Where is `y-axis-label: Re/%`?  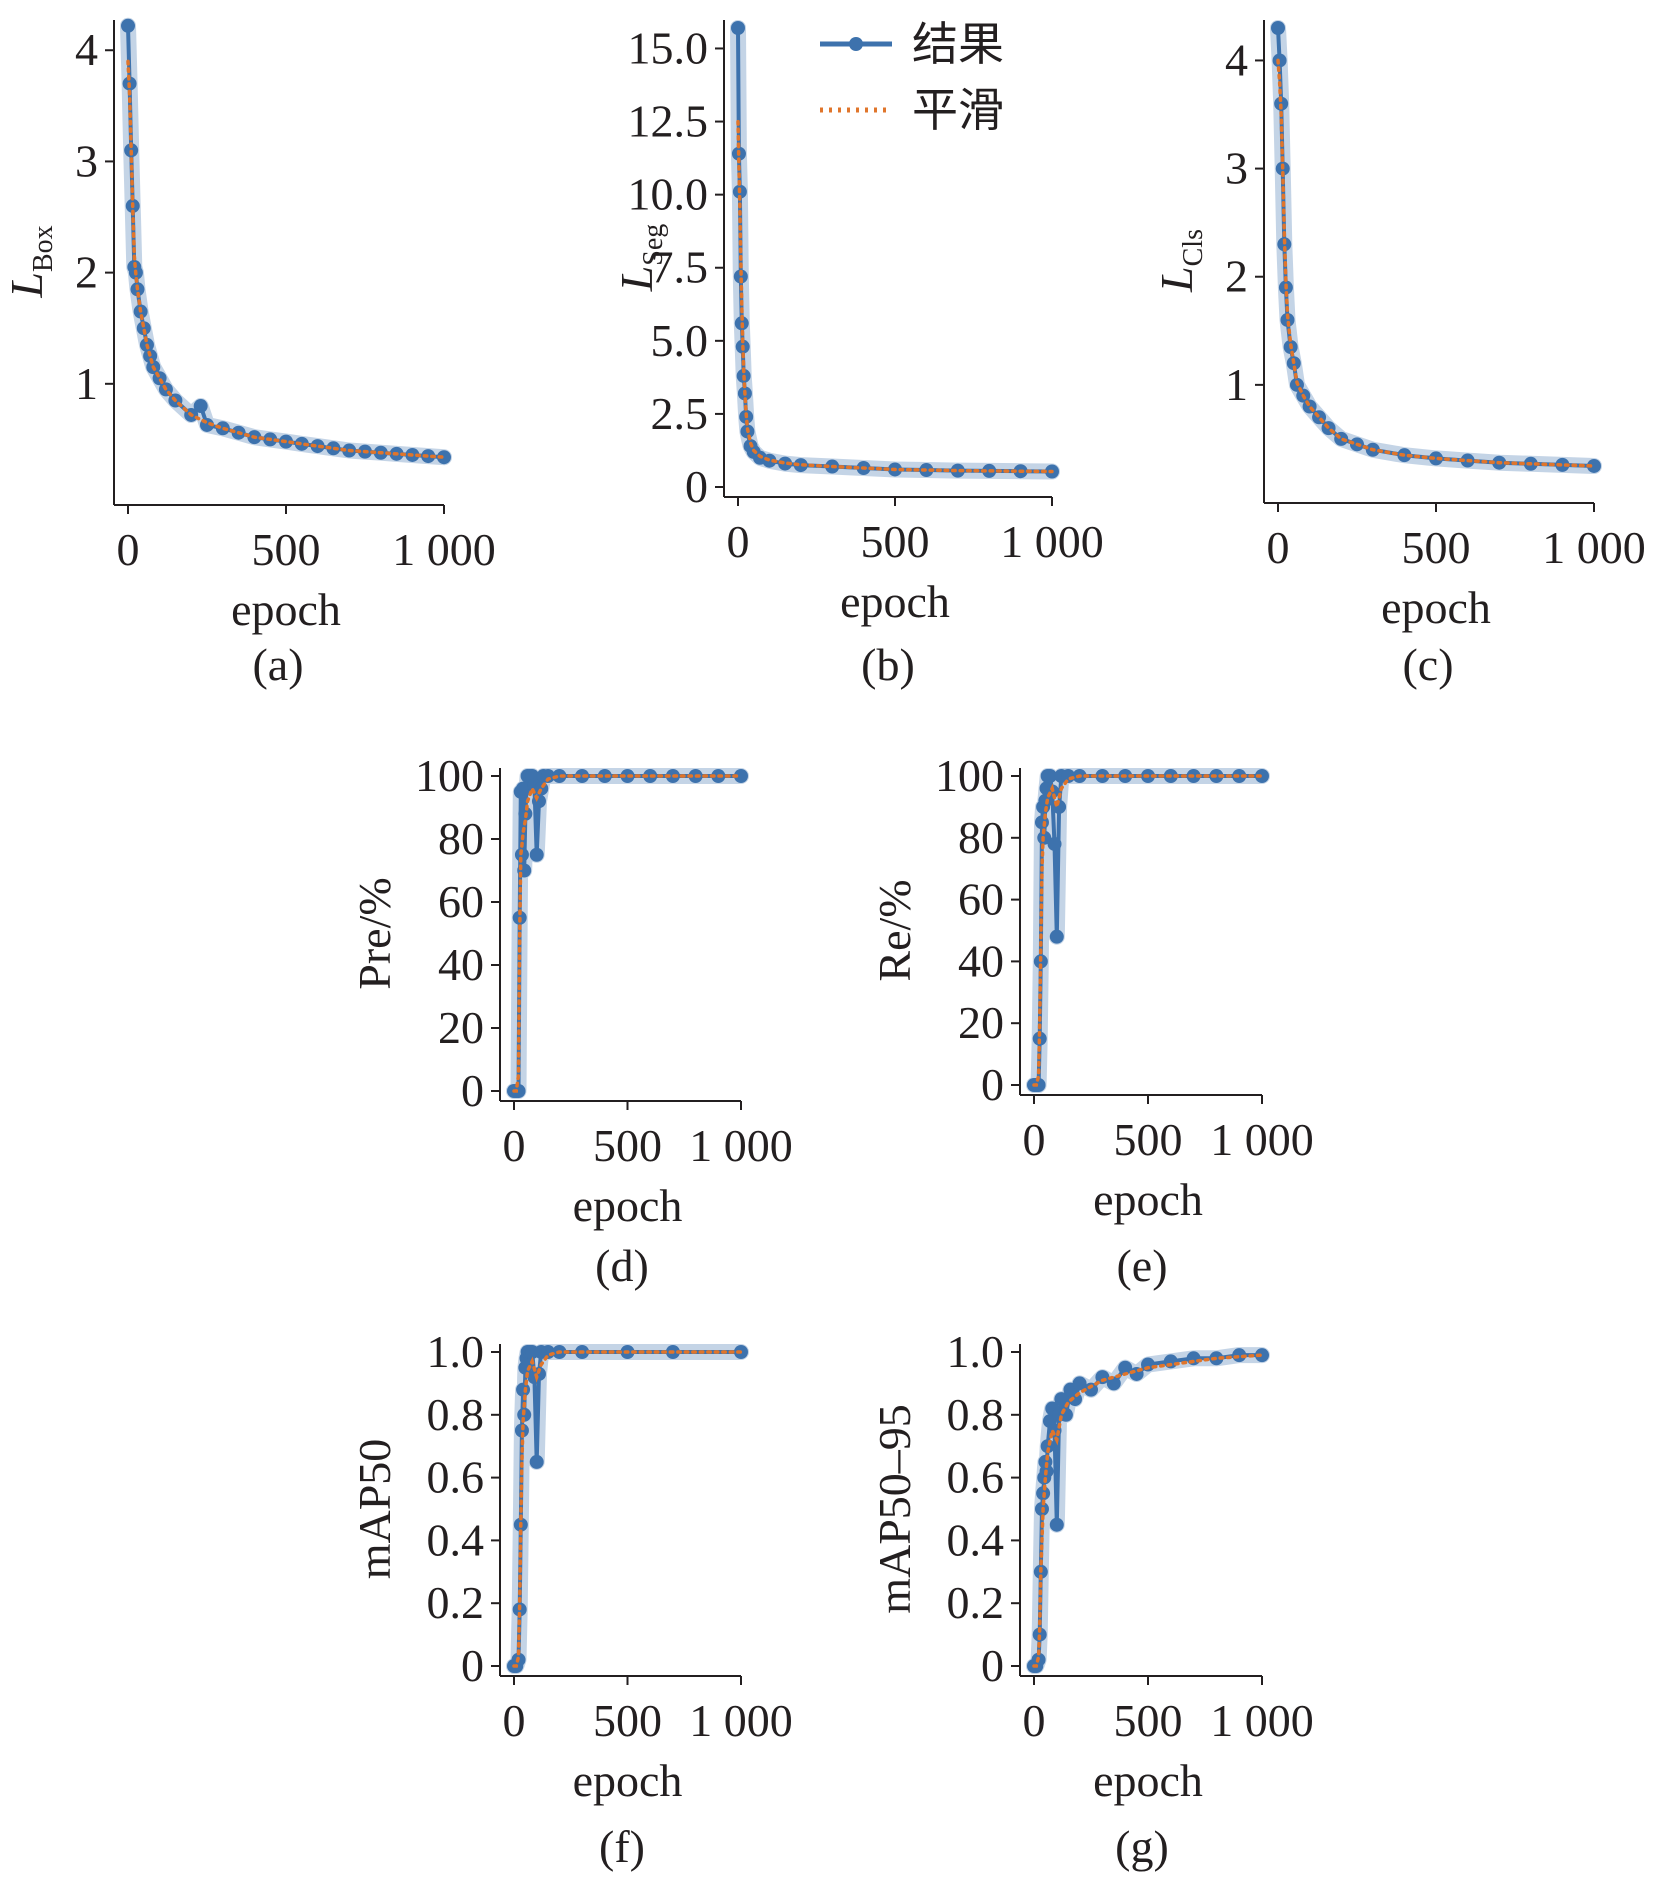 y-axis-label: Re/% is located at coordinates (894, 930).